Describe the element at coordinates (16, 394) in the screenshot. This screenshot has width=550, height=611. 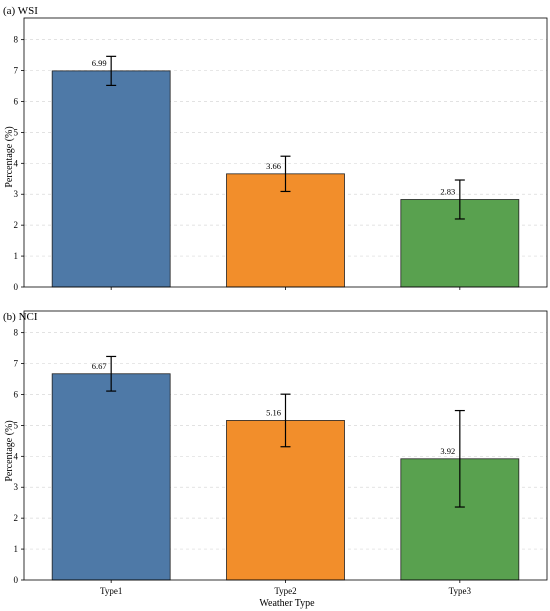
I see `y-tick-label-nci: 6` at that location.